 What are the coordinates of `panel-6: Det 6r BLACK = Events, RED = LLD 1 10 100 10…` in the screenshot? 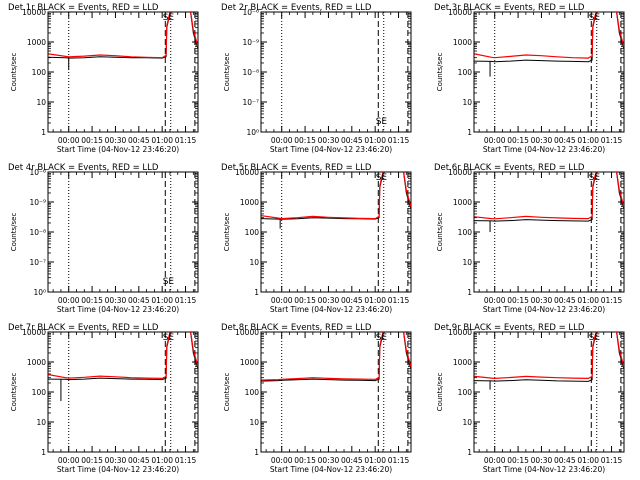 It's located at (529, 238).